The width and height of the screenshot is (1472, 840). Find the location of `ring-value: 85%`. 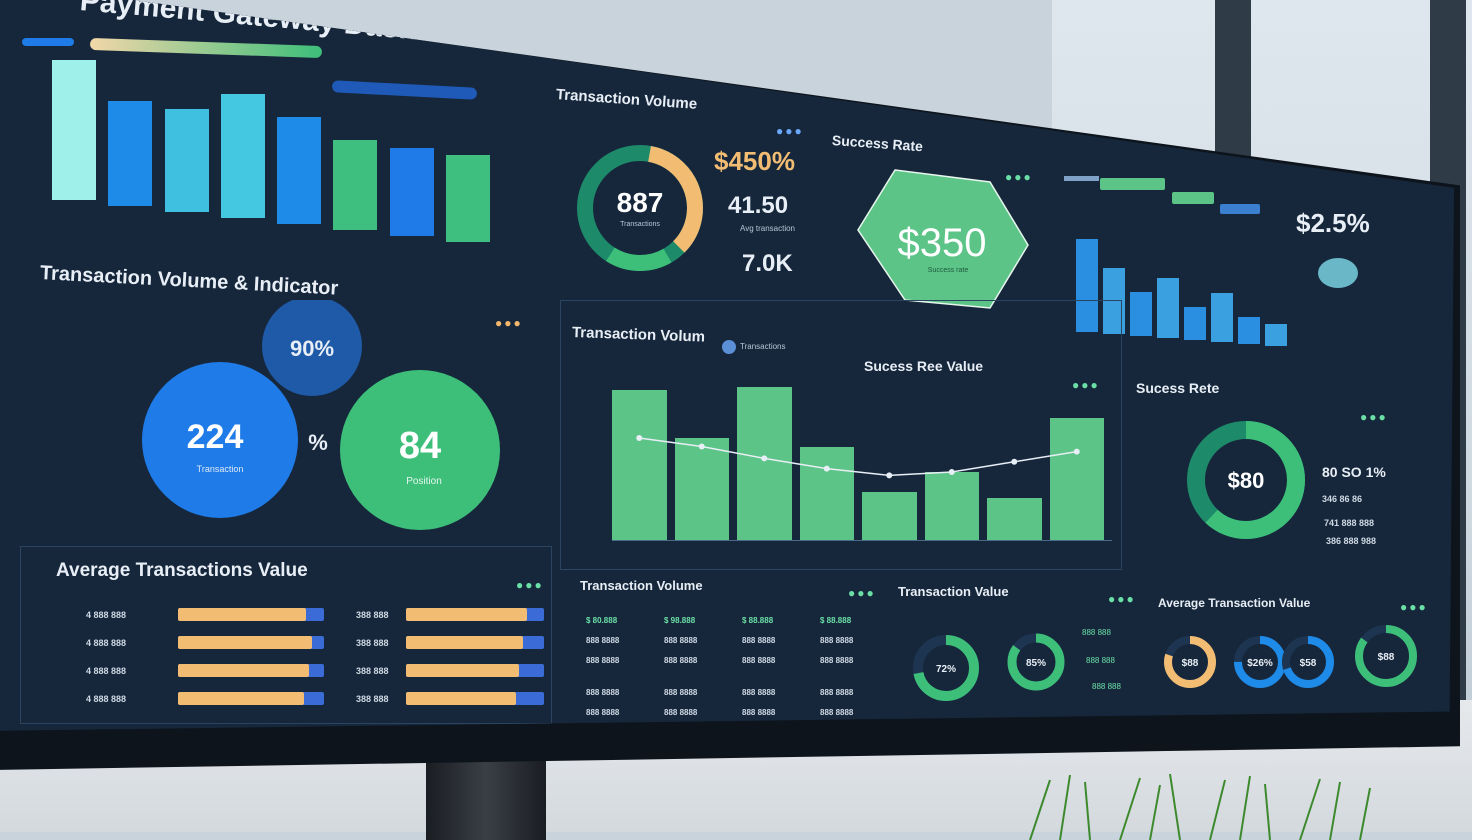

ring-value: 85% is located at coordinates (1036, 663).